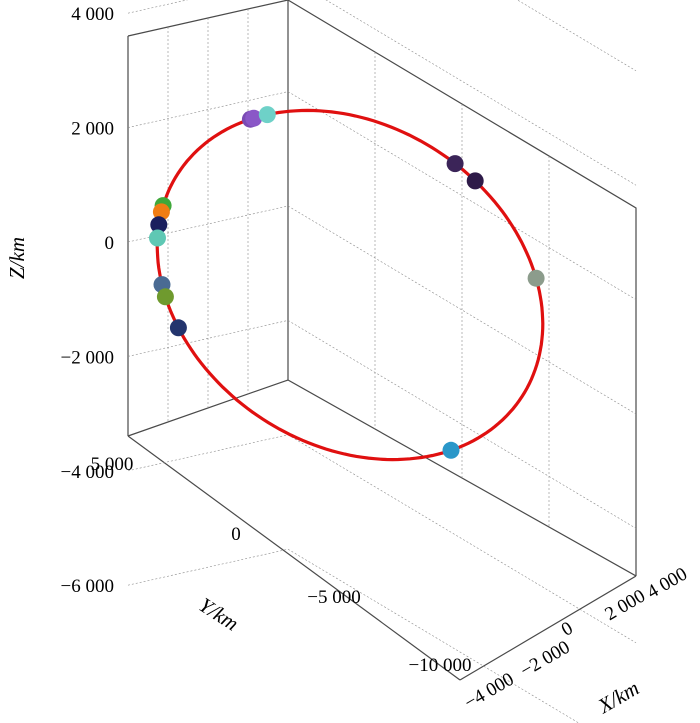 Image resolution: width=700 pixels, height=723 pixels. Describe the element at coordinates (333, 597) in the screenshot. I see `y-tick-label-2: −5 000` at that location.